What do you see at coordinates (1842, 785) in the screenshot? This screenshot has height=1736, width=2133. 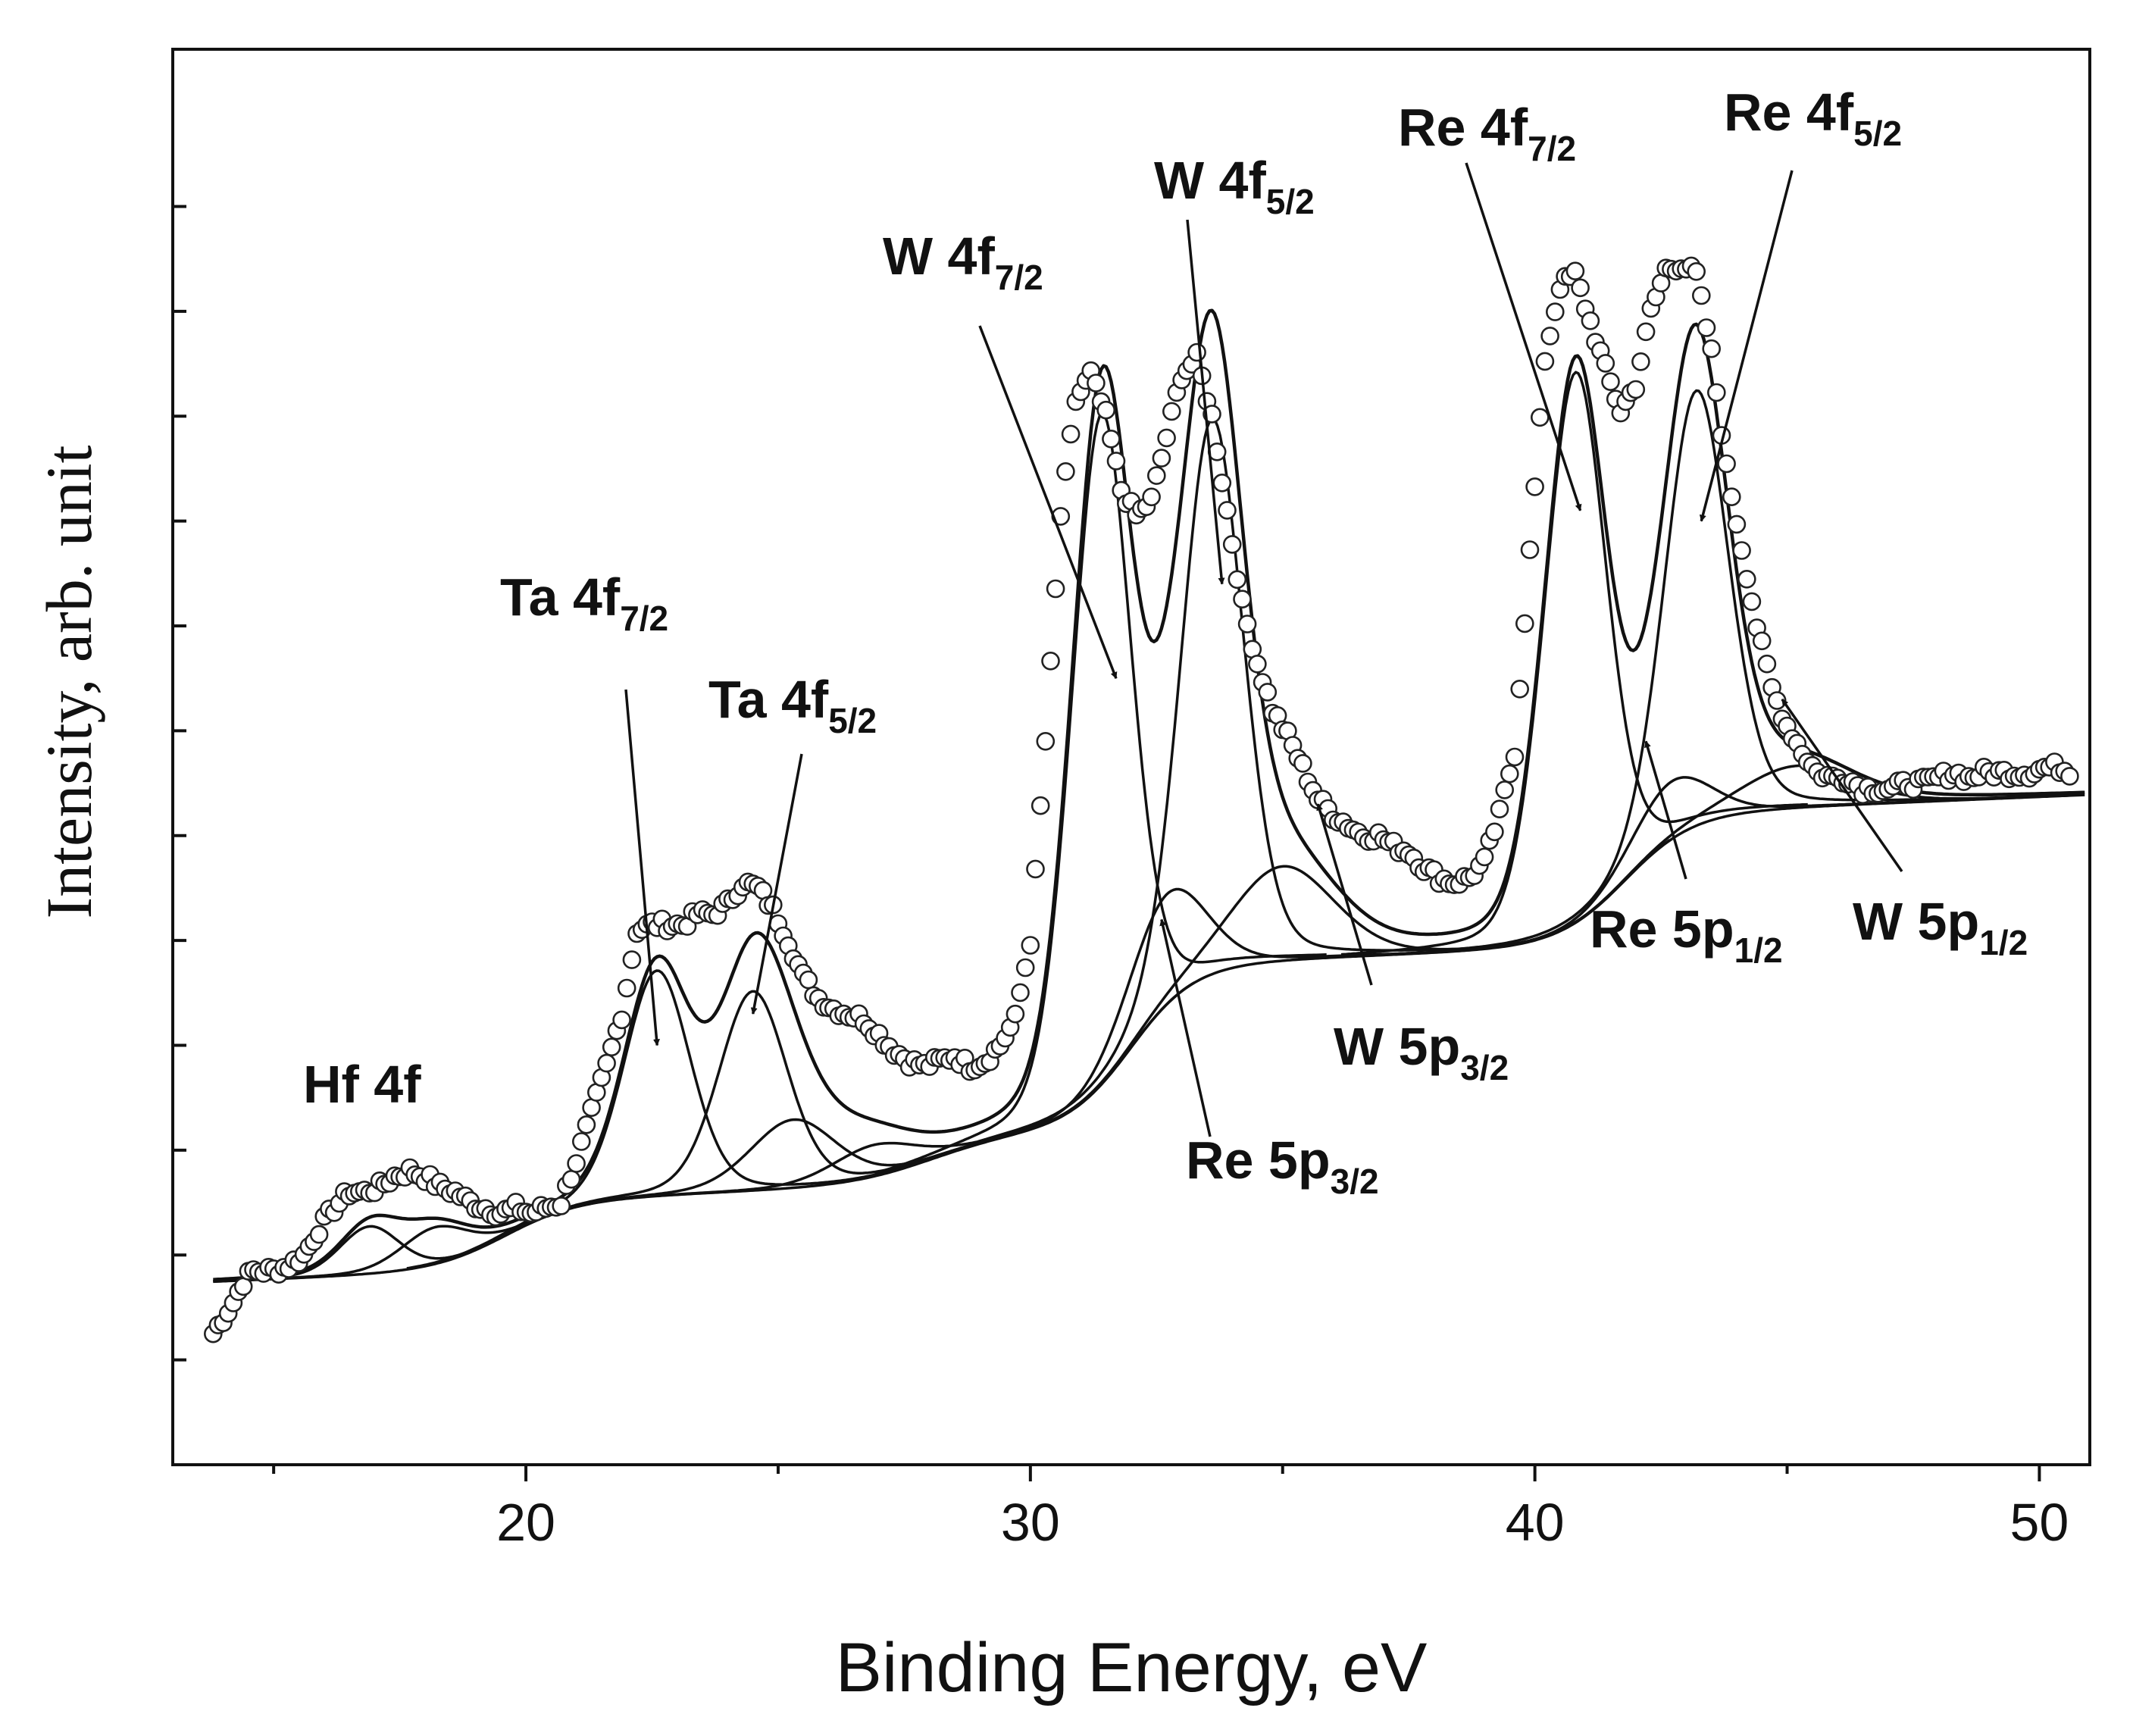 I see `arrow-w5p12` at bounding box center [1842, 785].